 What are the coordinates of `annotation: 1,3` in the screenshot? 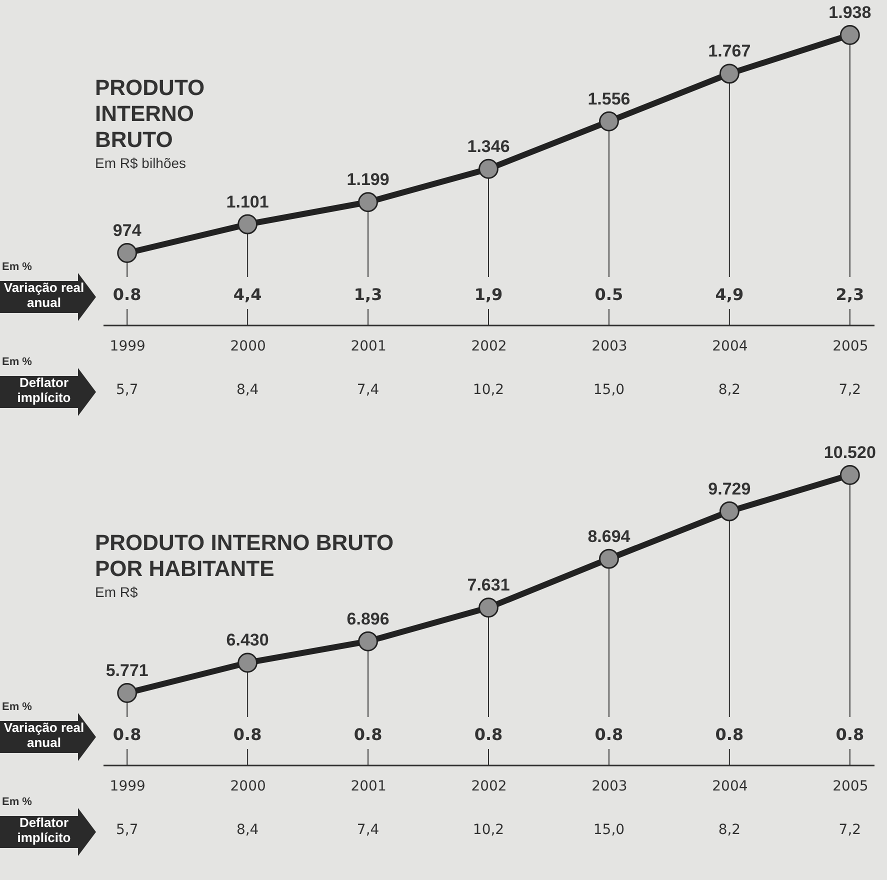 It's located at (368, 294).